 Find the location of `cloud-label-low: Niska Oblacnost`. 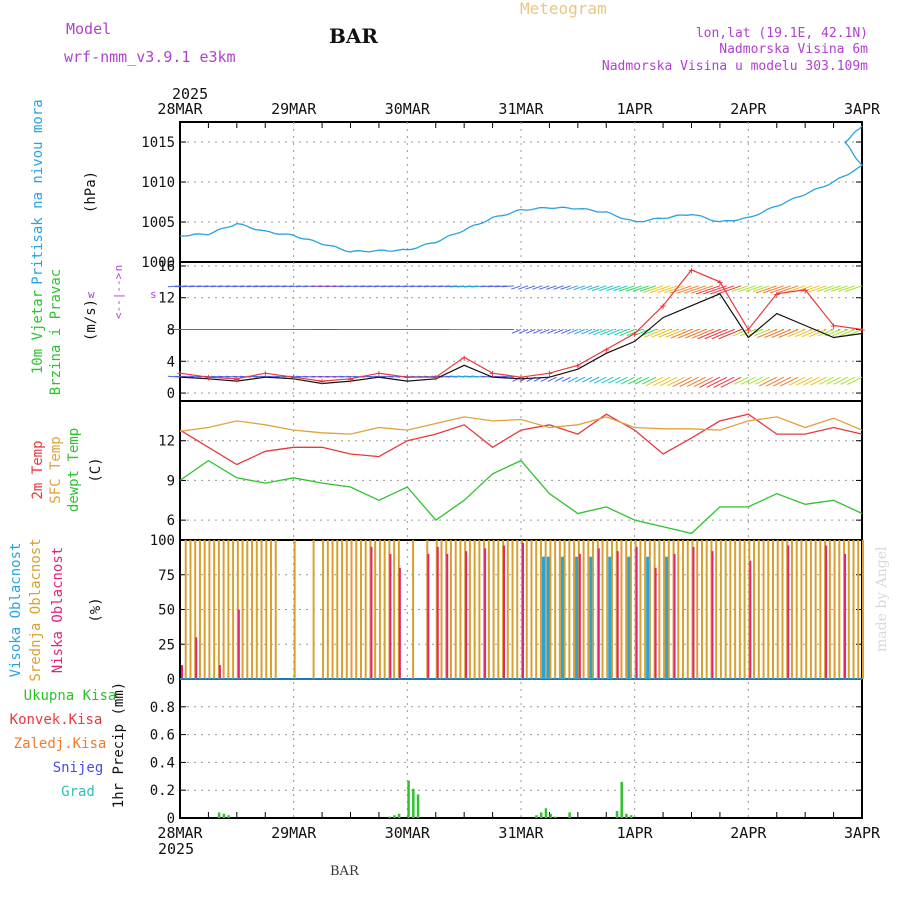

cloud-label-low: Niska Oblacnost is located at coordinates (58, 610).